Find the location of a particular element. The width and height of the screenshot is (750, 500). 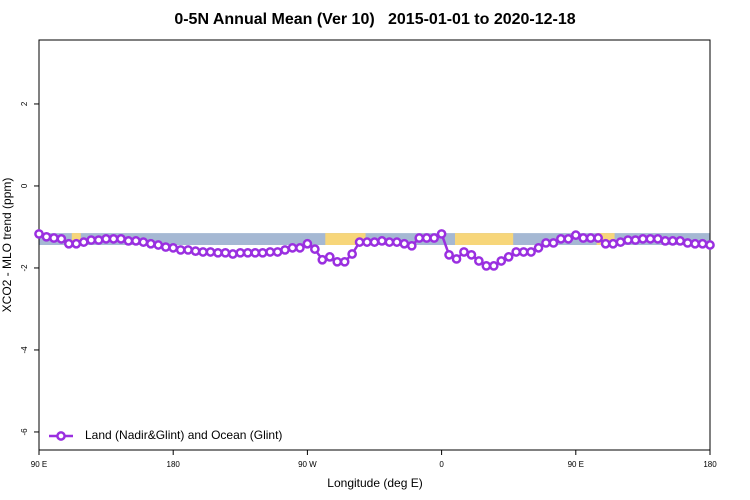

y-tick-label: -2 is located at coordinates (24, 268).